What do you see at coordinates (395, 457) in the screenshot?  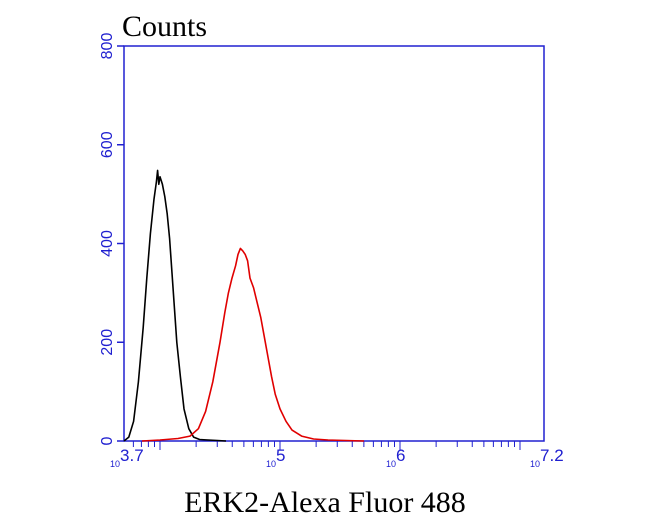 I see `x-tick-label: 106` at bounding box center [395, 457].